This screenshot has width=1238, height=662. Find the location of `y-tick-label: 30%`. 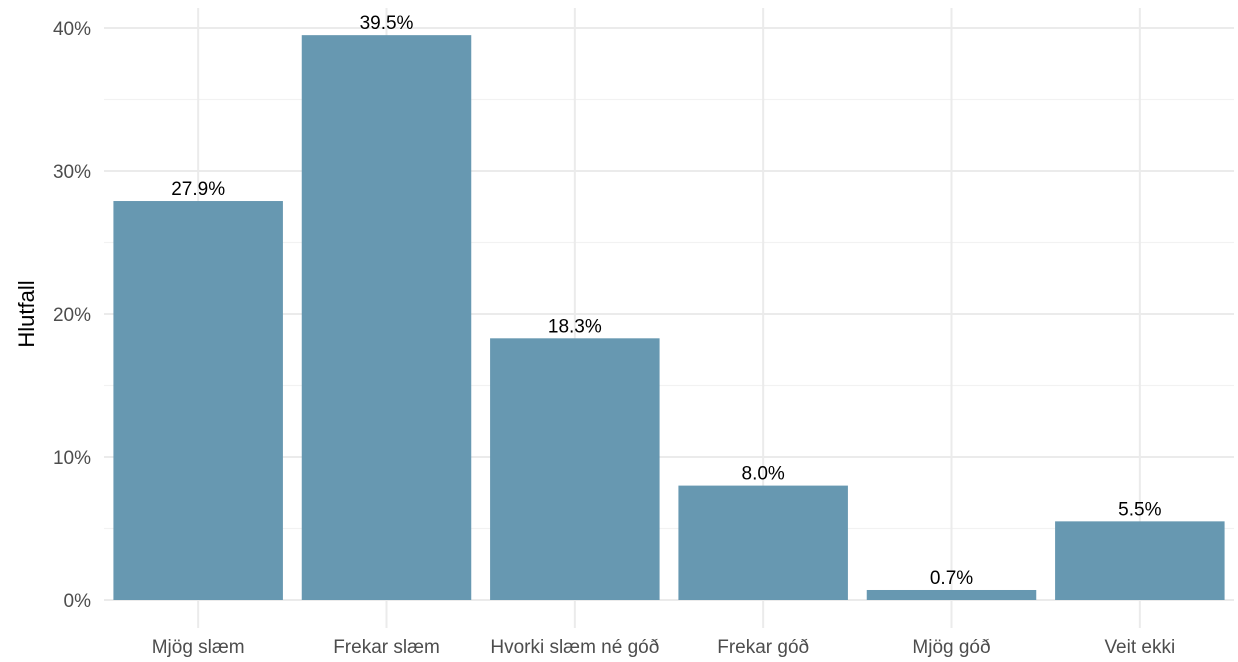

y-tick-label: 30% is located at coordinates (72, 172).